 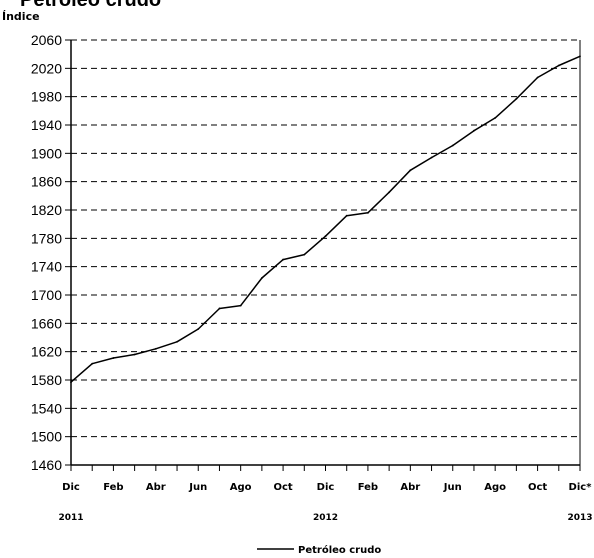 I want to click on y-tick-label: 1900, so click(x=46, y=153).